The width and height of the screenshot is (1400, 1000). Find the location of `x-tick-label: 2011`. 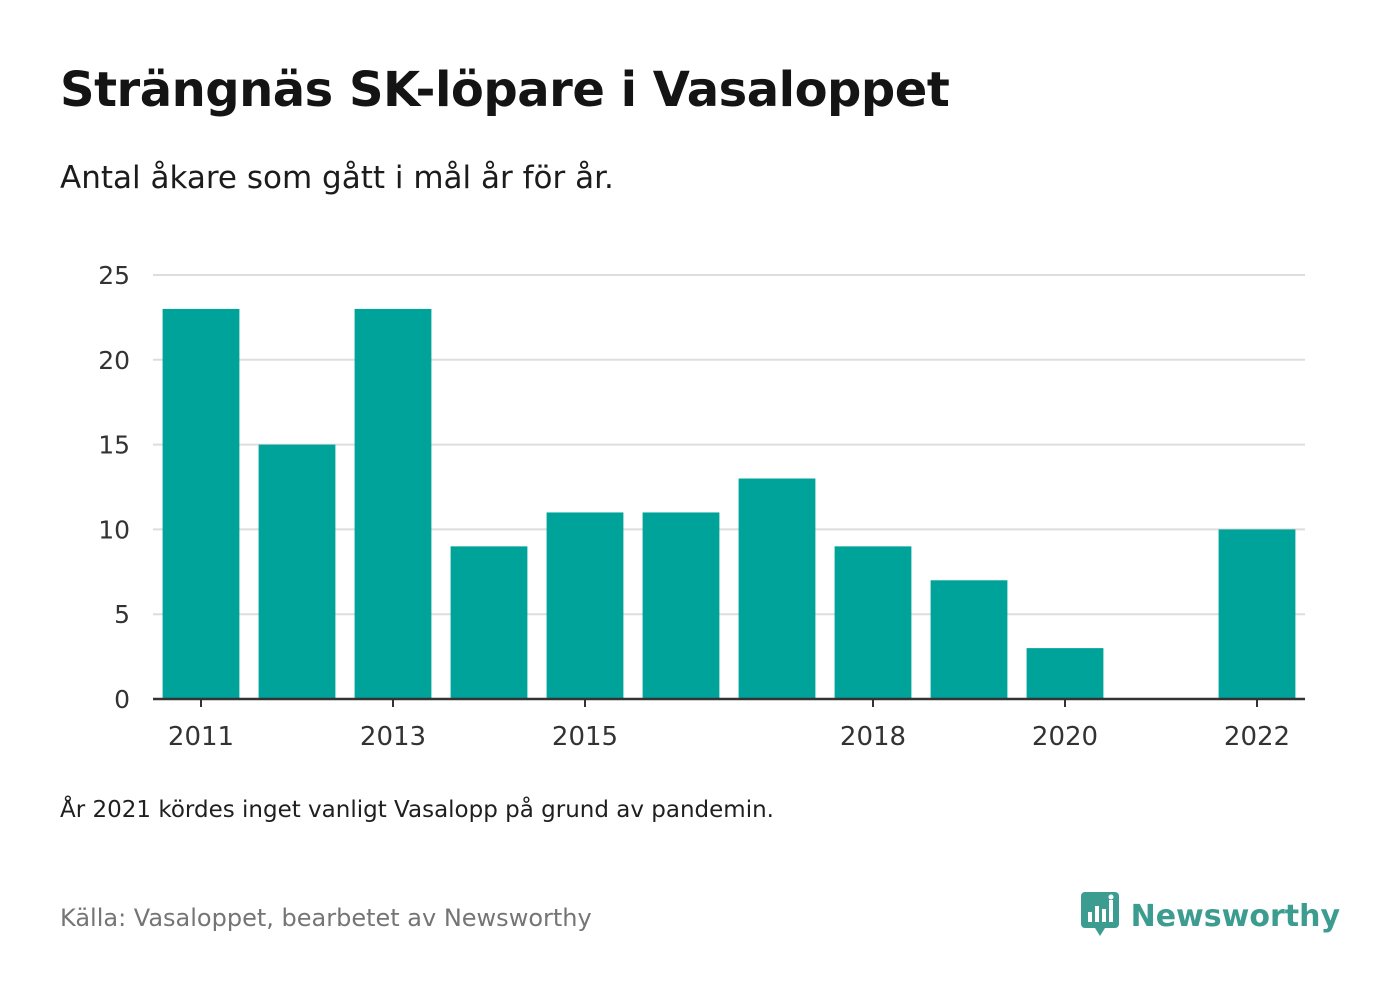

x-tick-label: 2011 is located at coordinates (201, 737).